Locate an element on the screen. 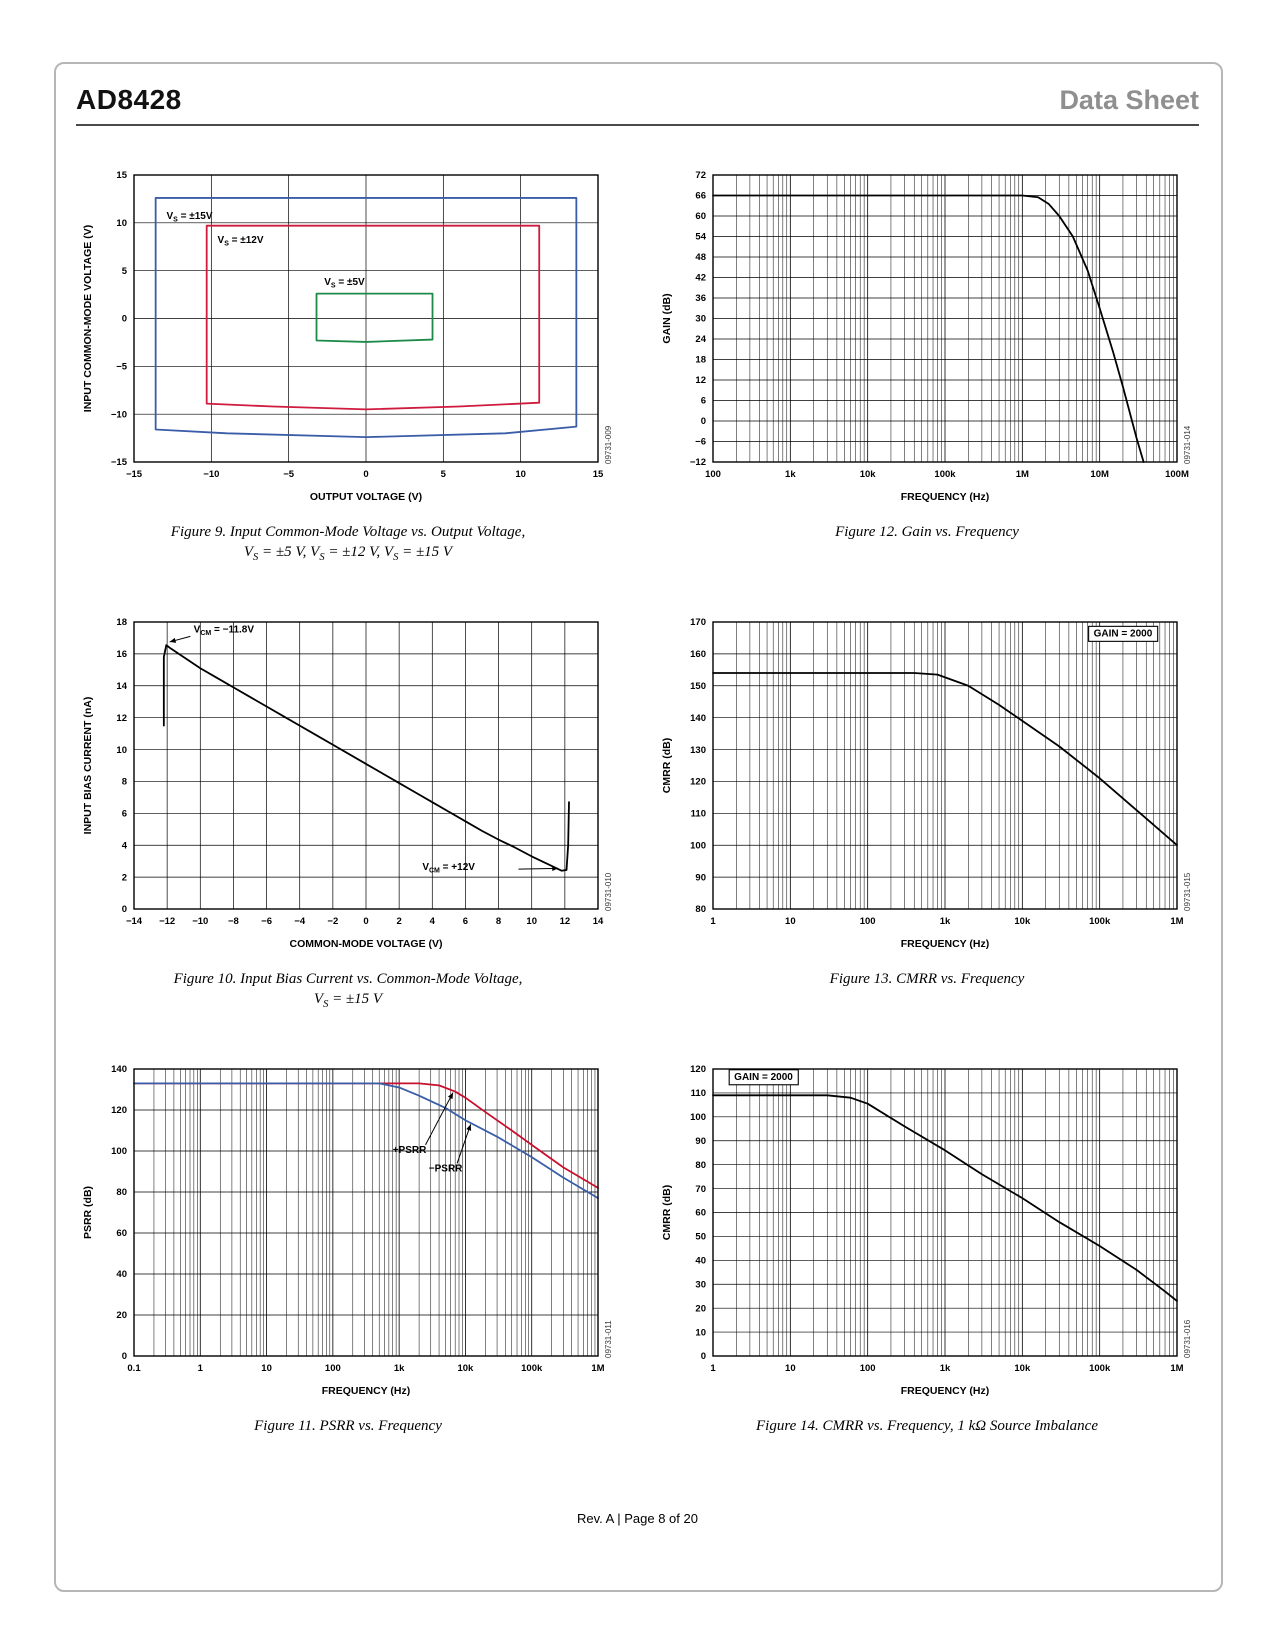 The image size is (1275, 1650). cmrr-1k-imbalance is located at coordinates (945, 1198).